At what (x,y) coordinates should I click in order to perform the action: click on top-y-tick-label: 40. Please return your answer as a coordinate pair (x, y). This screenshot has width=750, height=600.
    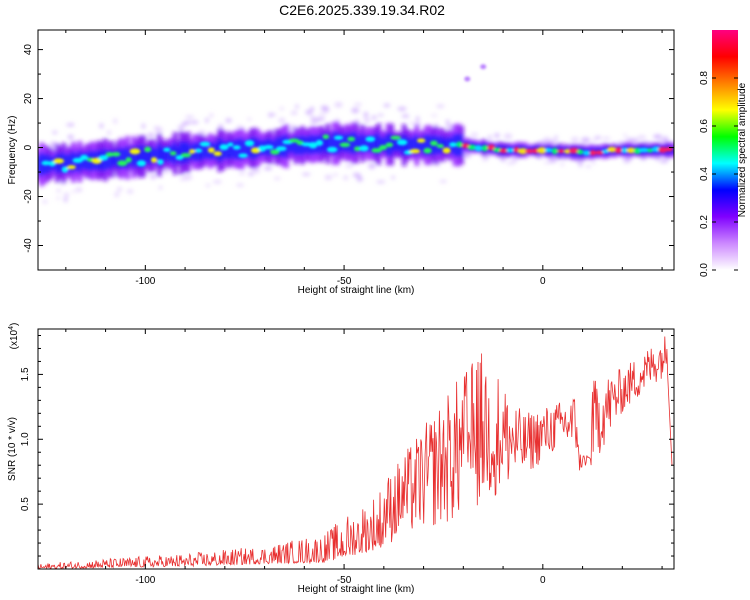
    Looking at the image, I should click on (28, 50).